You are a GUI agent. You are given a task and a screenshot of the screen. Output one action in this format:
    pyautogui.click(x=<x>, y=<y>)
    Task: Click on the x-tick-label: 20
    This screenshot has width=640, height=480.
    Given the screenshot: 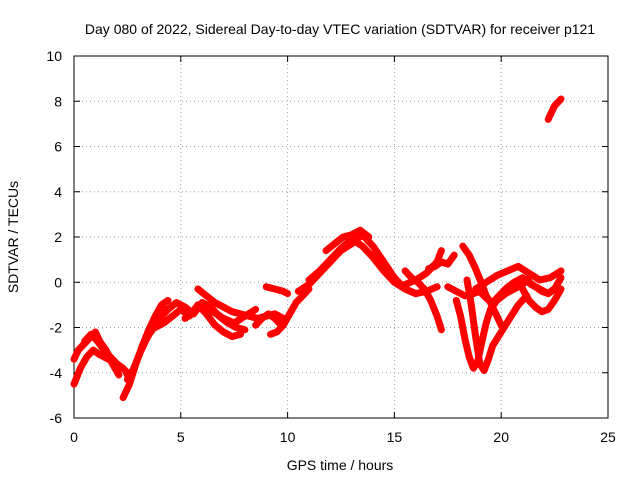 What is the action you would take?
    pyautogui.click(x=501, y=437)
    